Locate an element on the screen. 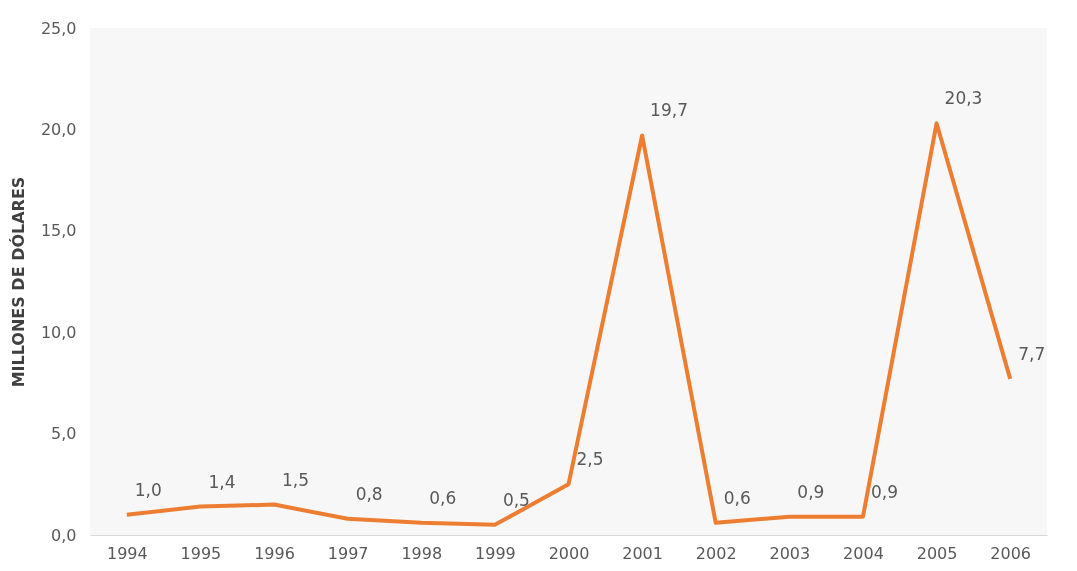 This screenshot has width=1077, height=571. data-label: 2,5 is located at coordinates (590, 459).